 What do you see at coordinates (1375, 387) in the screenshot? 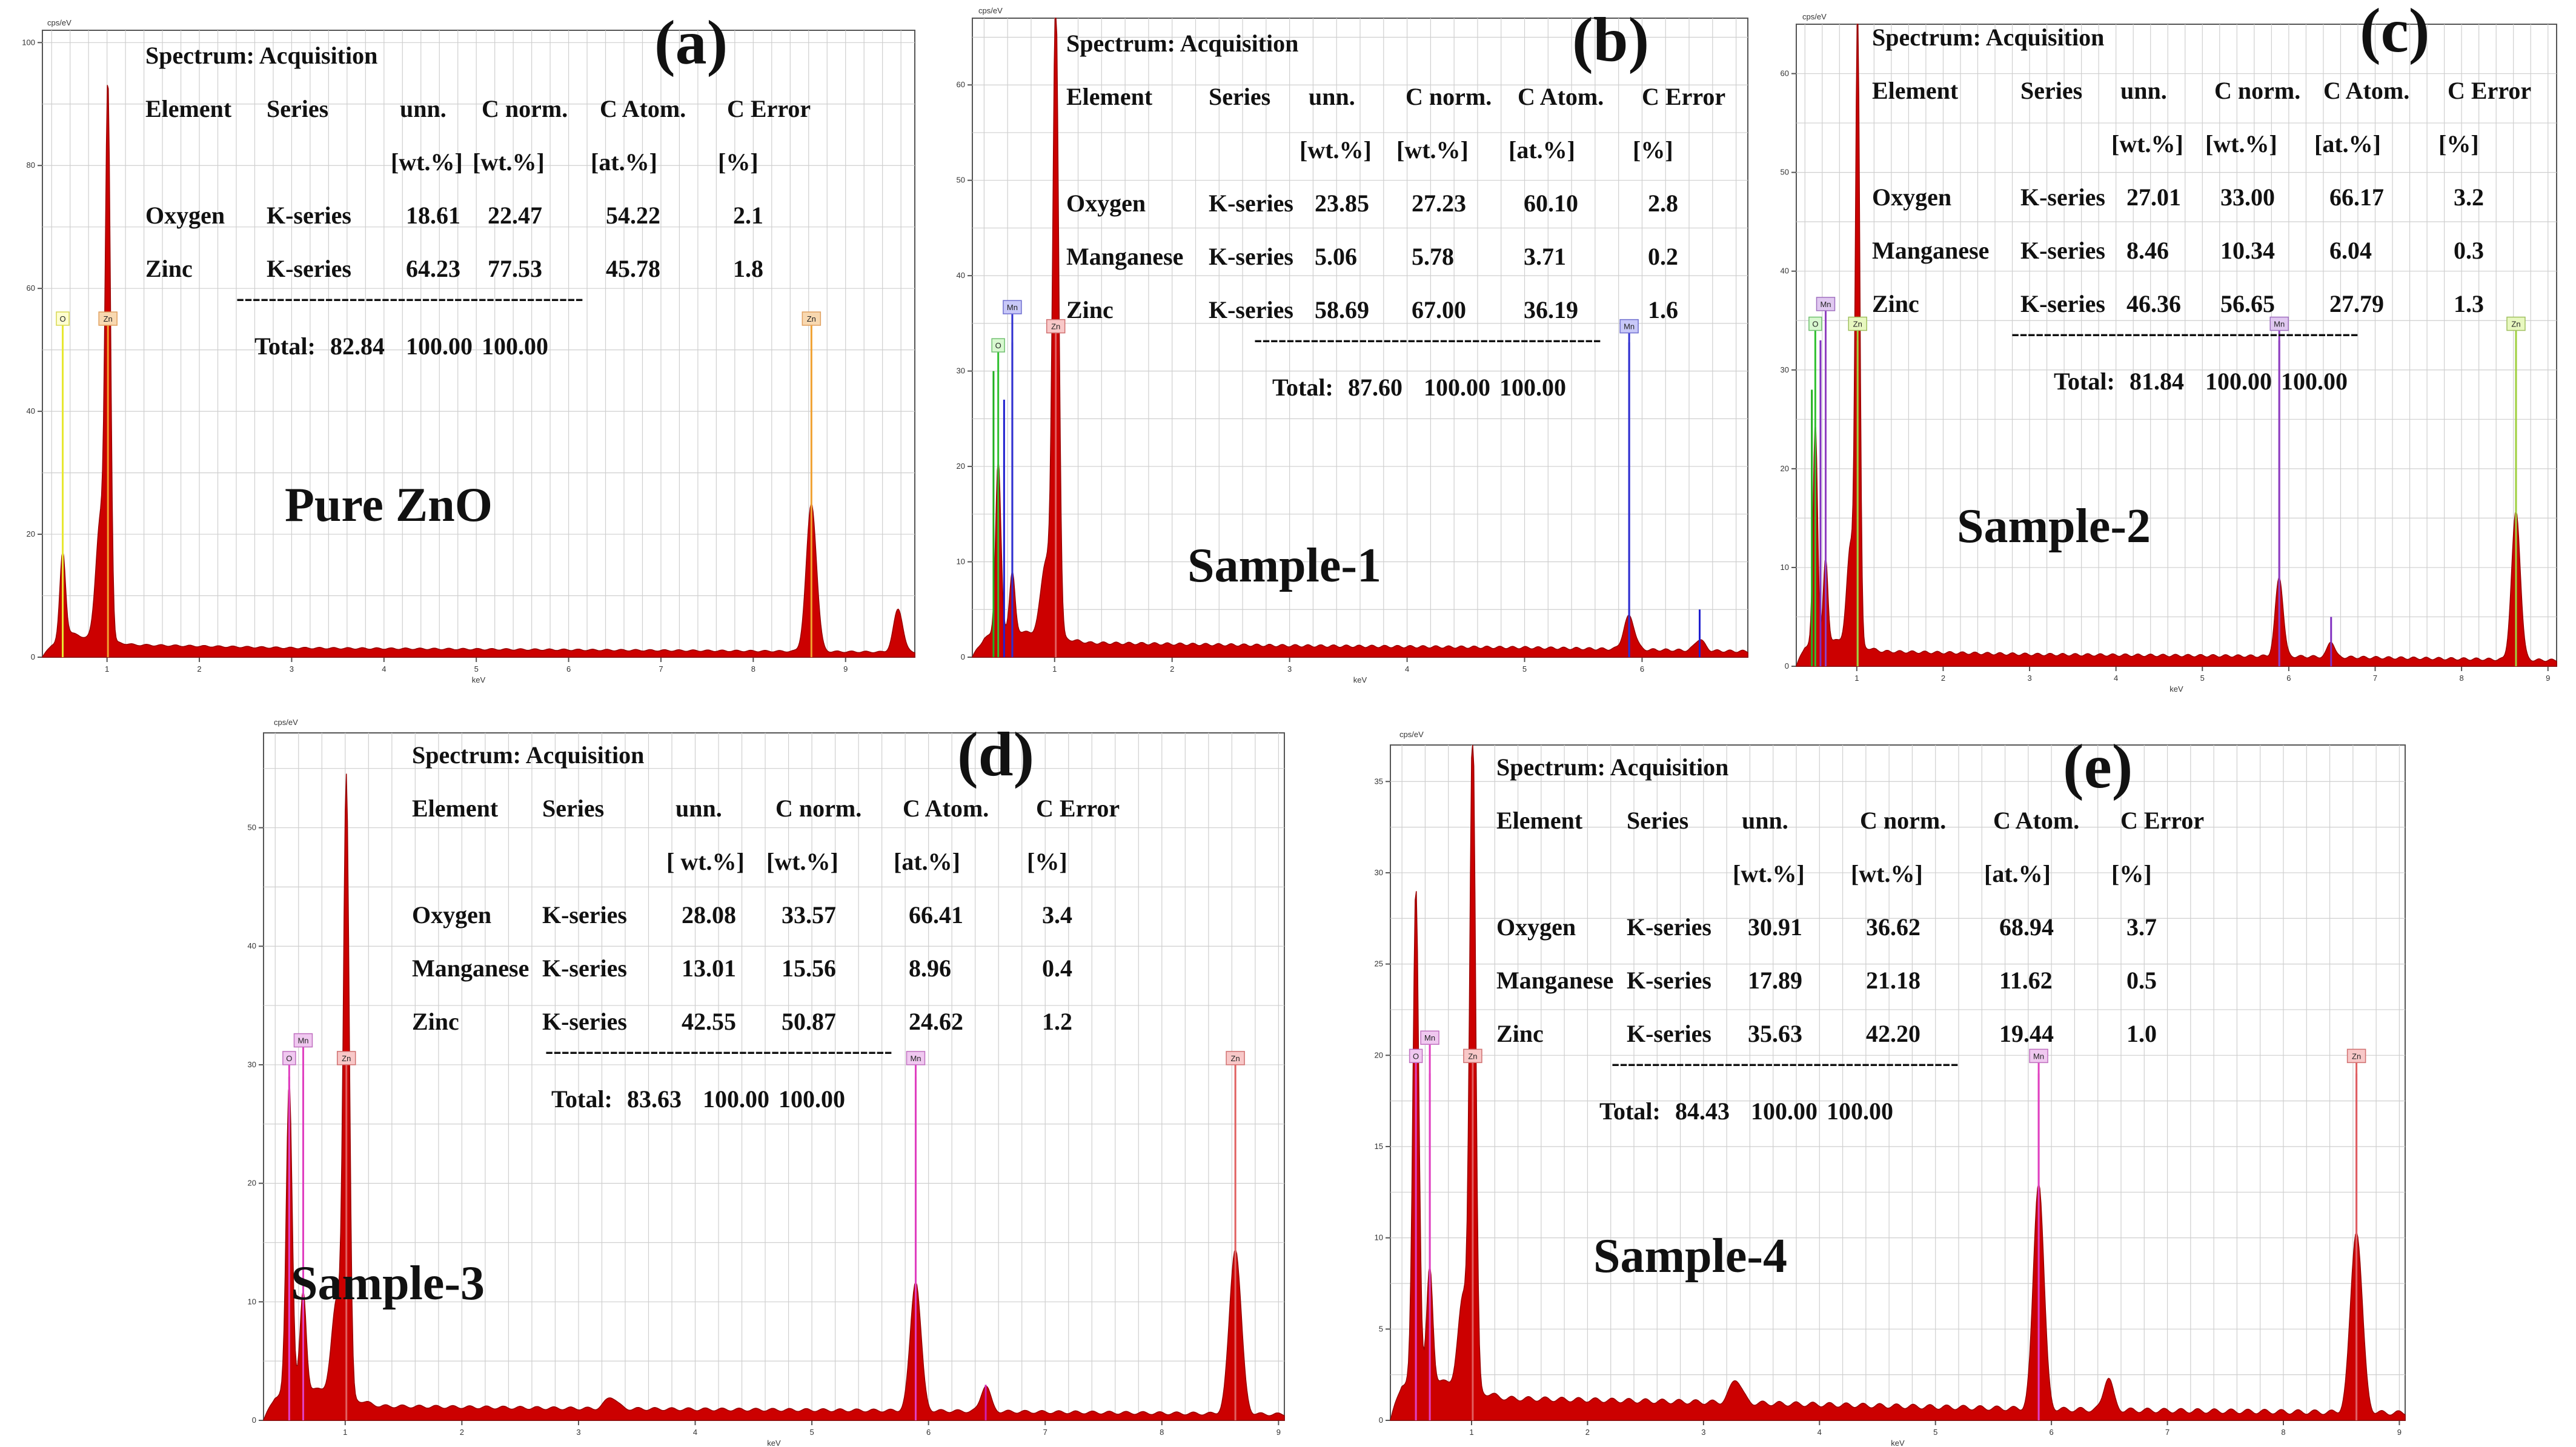
I see `table-total-value: 87.60` at bounding box center [1375, 387].